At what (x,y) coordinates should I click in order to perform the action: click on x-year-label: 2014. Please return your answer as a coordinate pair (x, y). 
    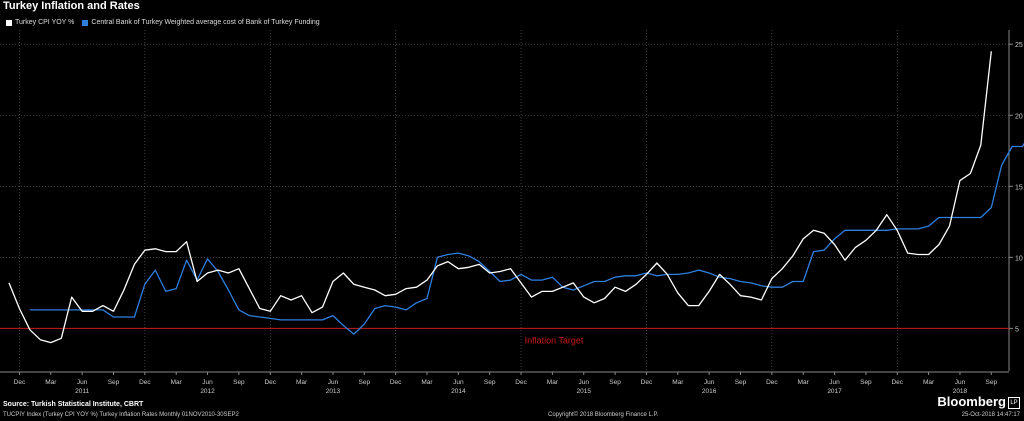
    Looking at the image, I should click on (458, 391).